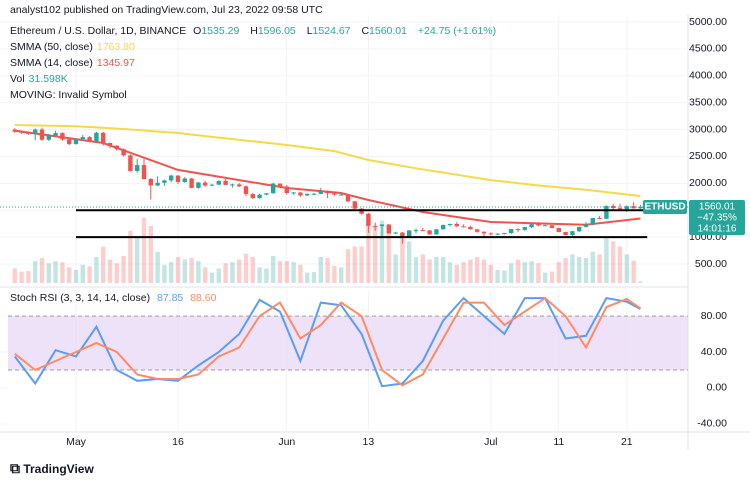  I want to click on y-tick-label: -40.00, so click(712, 424).